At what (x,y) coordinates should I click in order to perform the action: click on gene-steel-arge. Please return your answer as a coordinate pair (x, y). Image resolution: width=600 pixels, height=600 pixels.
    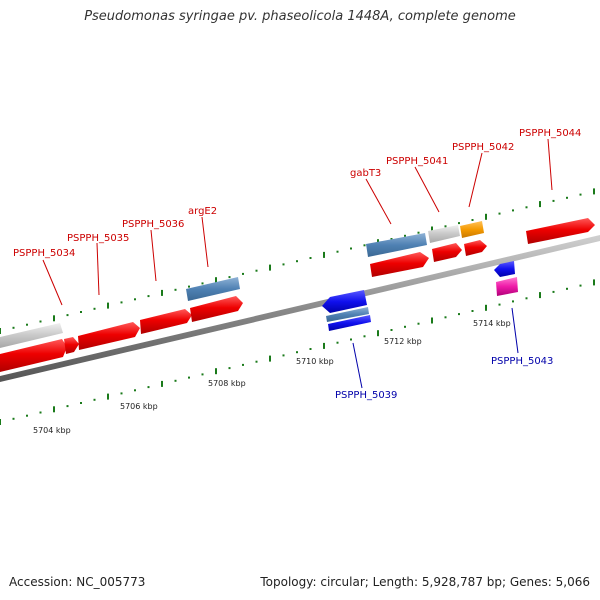
    Looking at the image, I should click on (213, 289).